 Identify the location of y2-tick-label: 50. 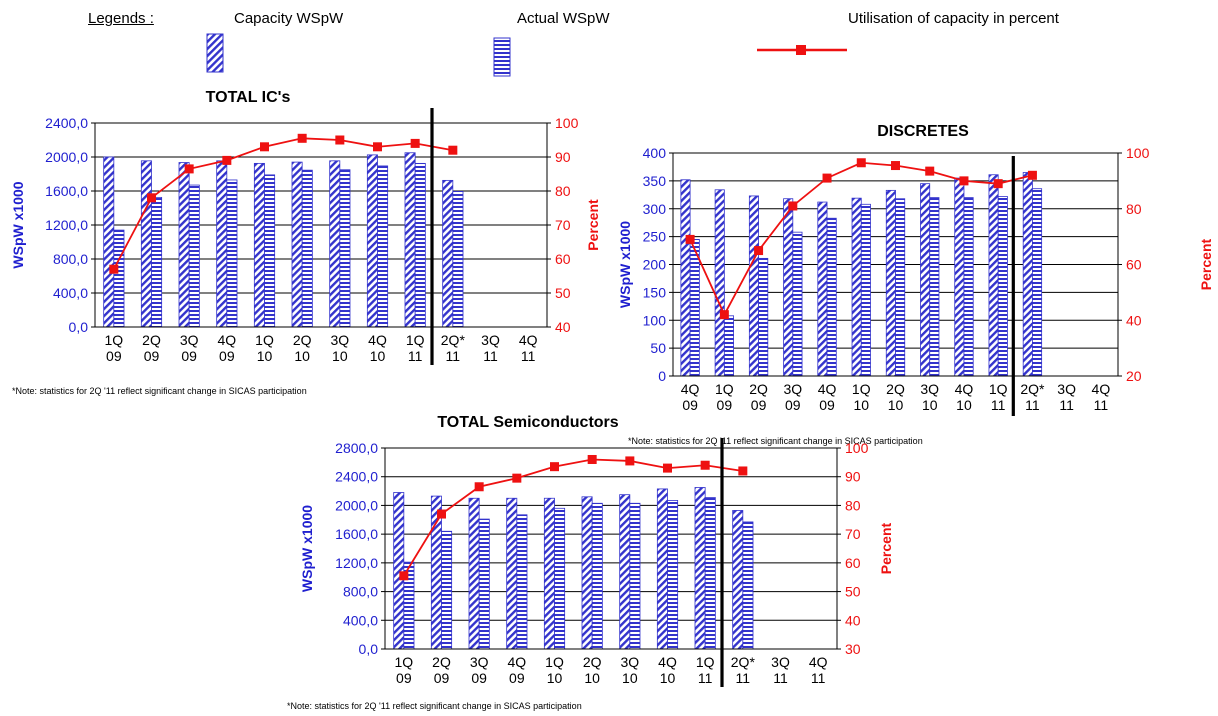
(563, 293).